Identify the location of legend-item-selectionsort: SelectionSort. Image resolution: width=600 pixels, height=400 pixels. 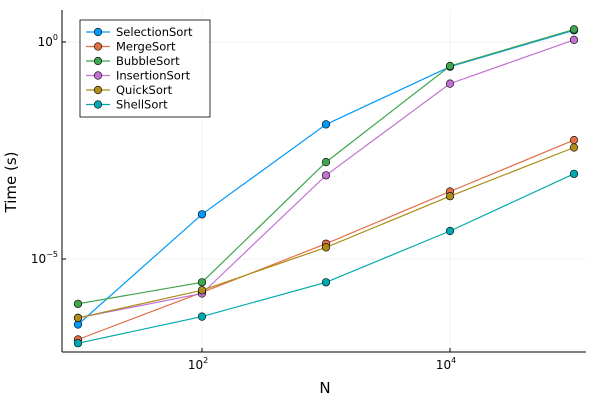
(139, 32).